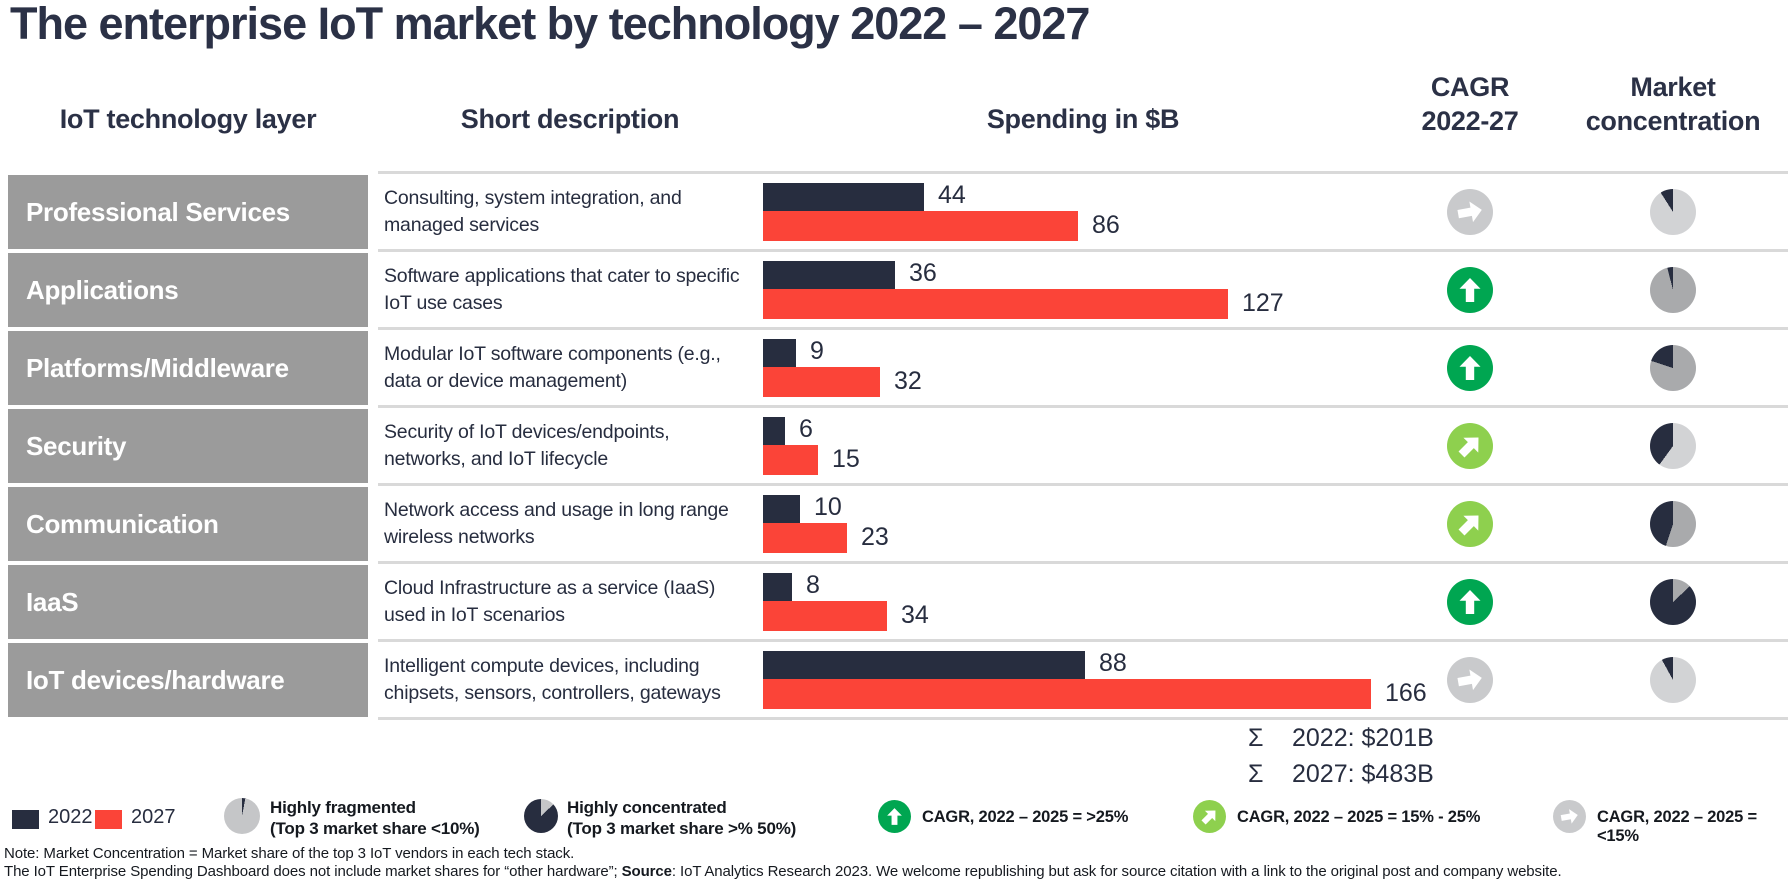  Describe the element at coordinates (25, 819) in the screenshot. I see `legend-swatch-2022` at that location.